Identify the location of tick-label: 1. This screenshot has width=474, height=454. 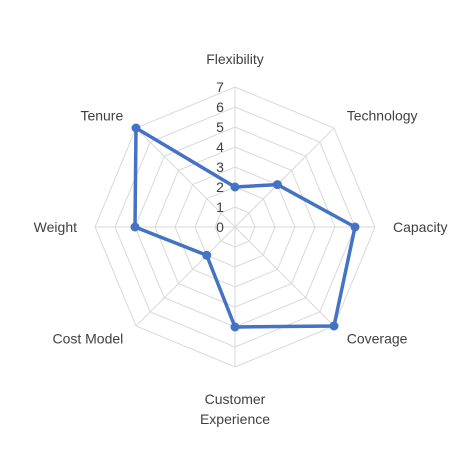
(220, 207).